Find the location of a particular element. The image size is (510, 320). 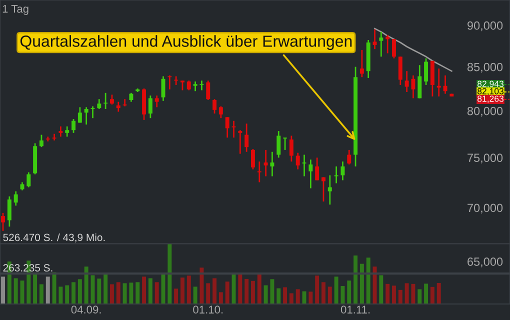

ref-line-label: 82,103 is located at coordinates (491, 92).